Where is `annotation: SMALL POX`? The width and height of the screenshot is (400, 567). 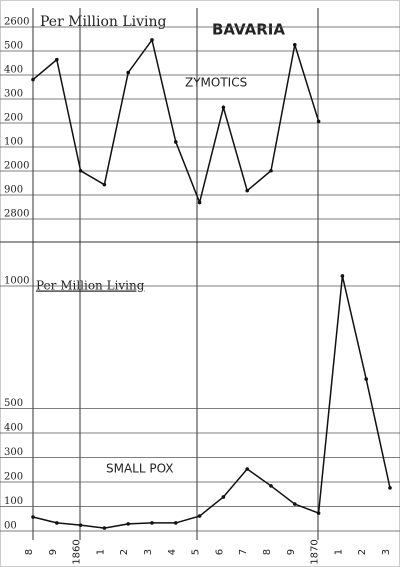
annotation: SMALL POX is located at coordinates (140, 469).